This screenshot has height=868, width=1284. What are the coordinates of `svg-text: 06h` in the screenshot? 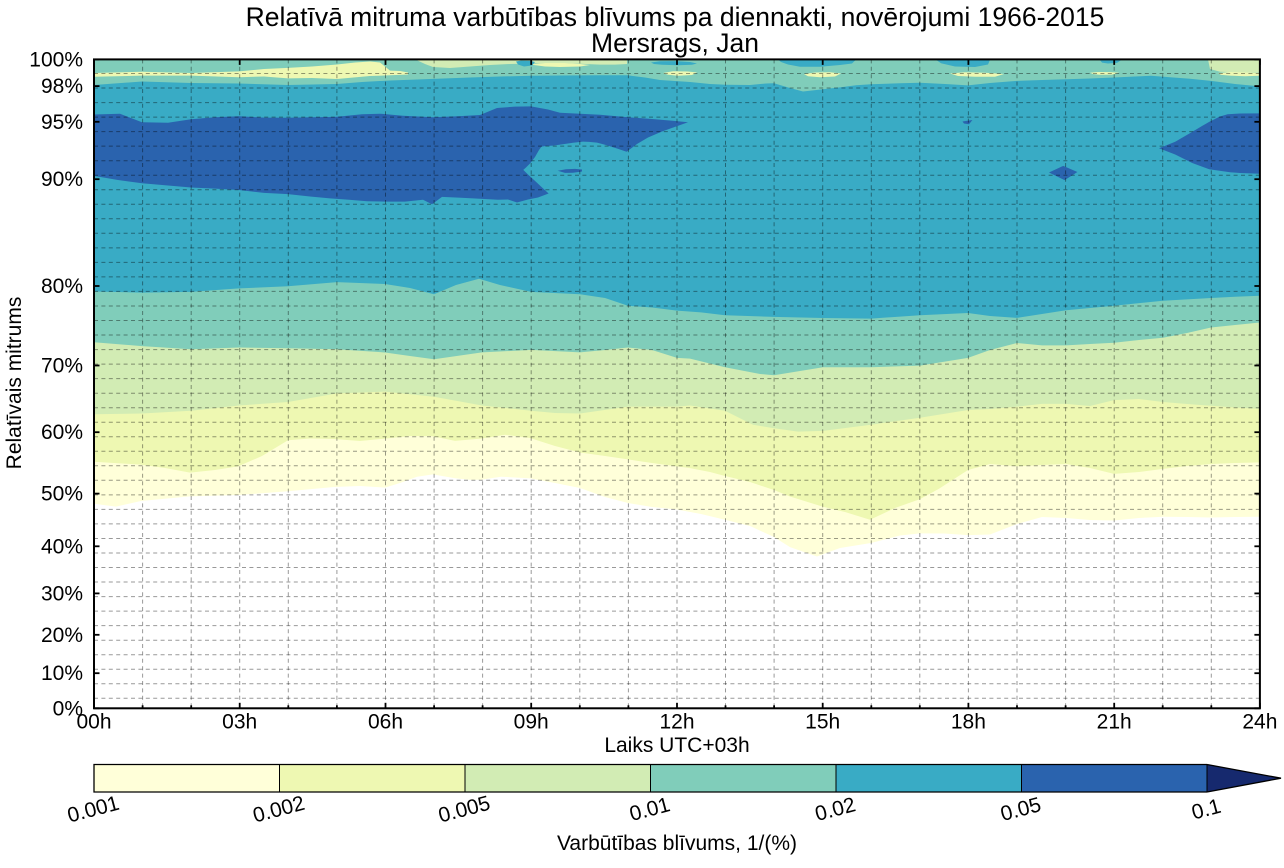 It's located at (385, 721).